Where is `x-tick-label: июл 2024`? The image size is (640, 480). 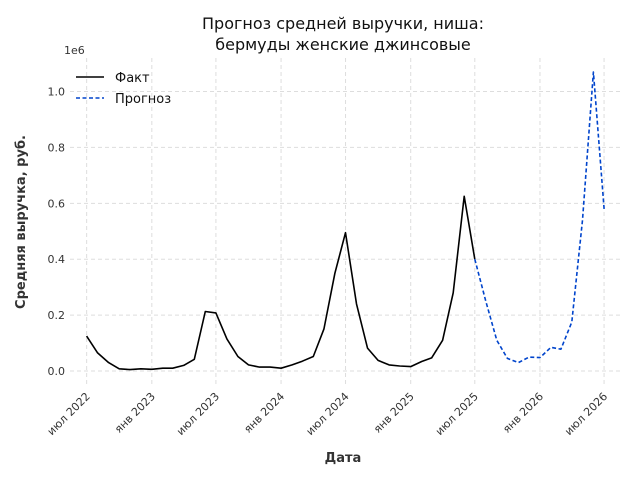
x-tick-label: июл 2024 is located at coordinates (328, 414).